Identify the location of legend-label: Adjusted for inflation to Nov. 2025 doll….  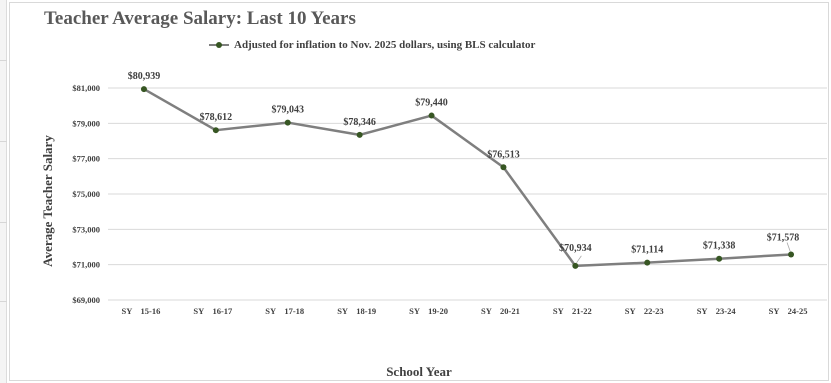
(385, 45).